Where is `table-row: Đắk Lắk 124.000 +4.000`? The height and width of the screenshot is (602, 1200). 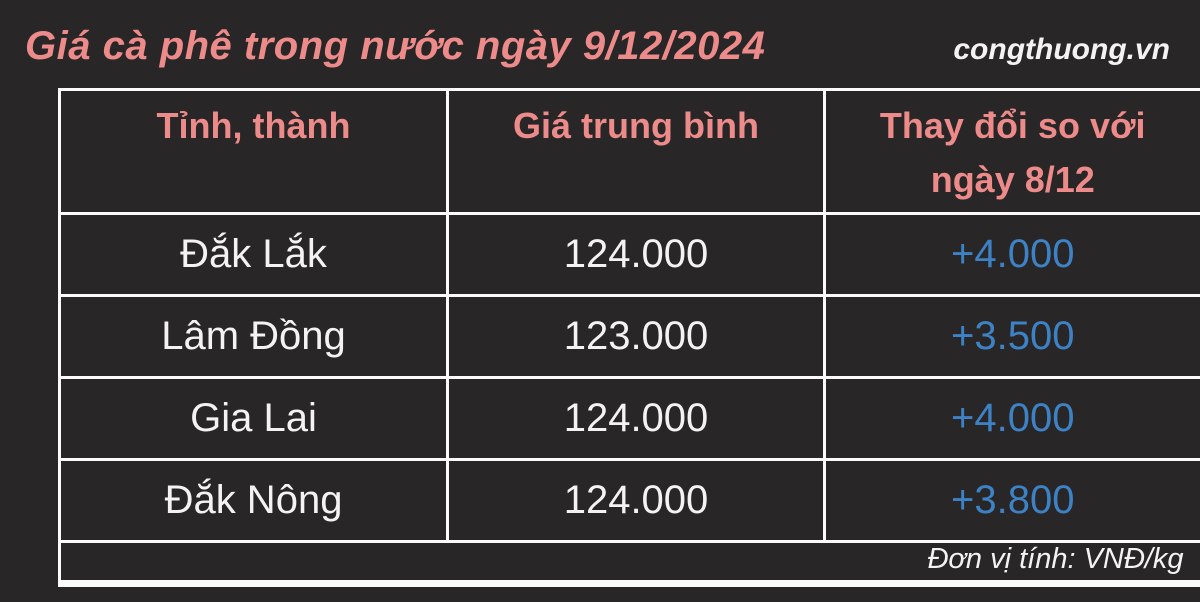 table-row: Đắk Lắk 124.000 +4.000 is located at coordinates (629, 254).